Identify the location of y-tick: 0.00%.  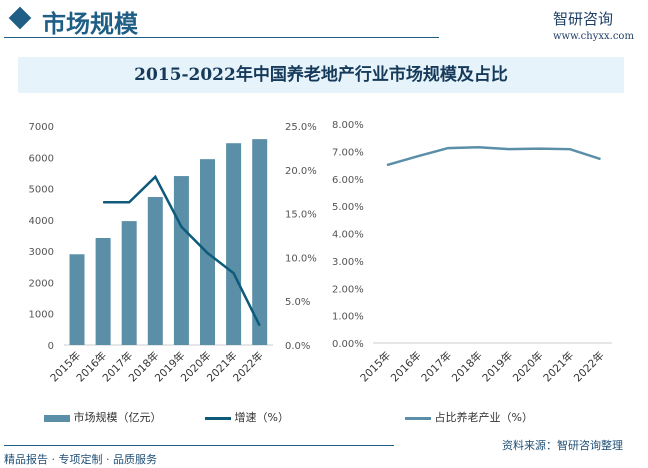
(348, 344).